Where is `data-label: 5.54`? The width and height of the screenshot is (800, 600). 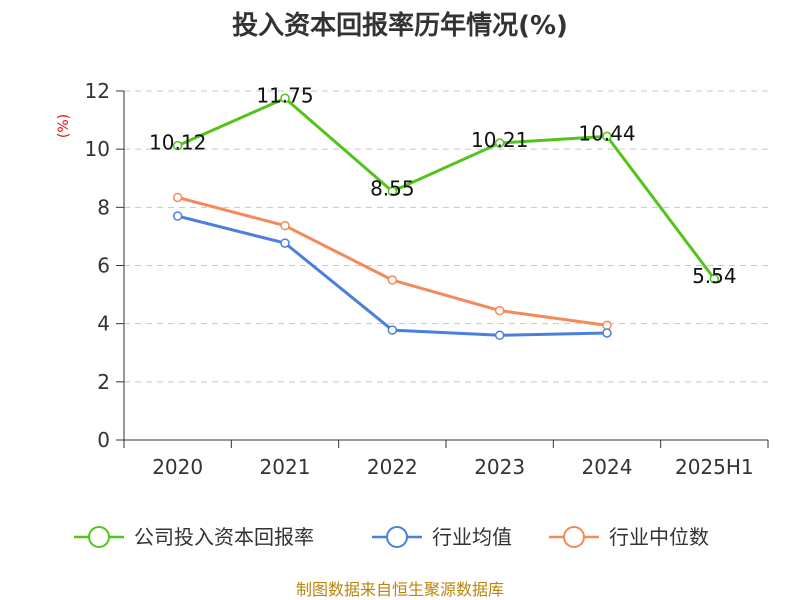
data-label: 5.54 is located at coordinates (714, 276).